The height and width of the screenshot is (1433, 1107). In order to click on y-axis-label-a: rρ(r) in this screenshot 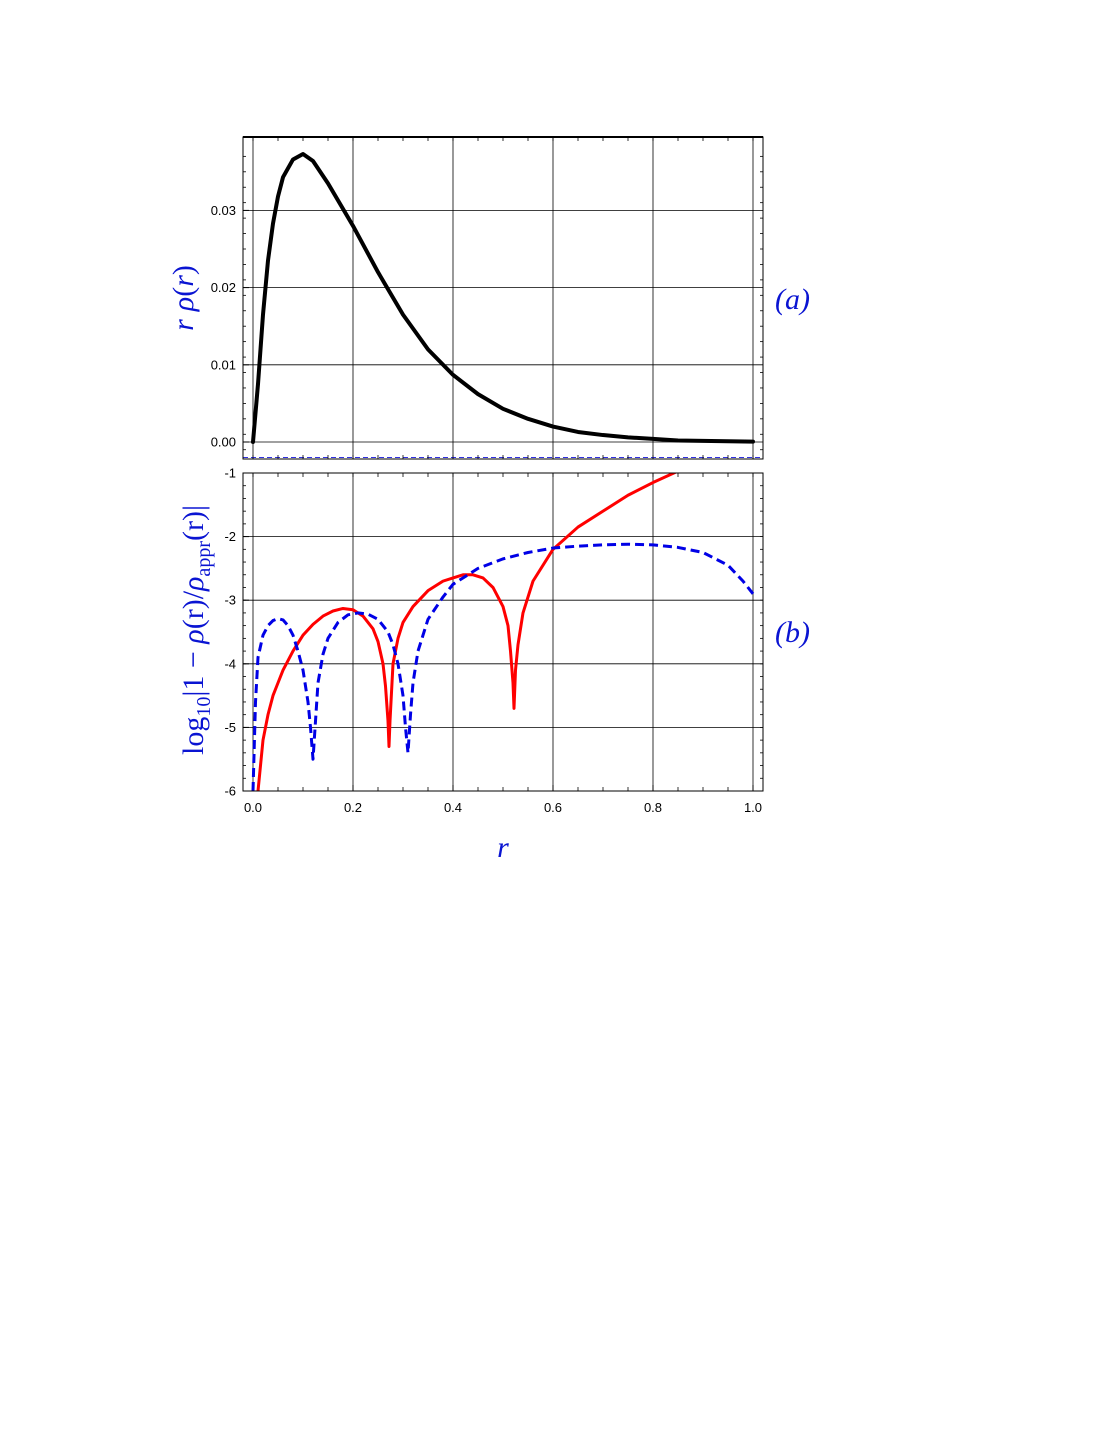, I will do `click(183, 298)`.